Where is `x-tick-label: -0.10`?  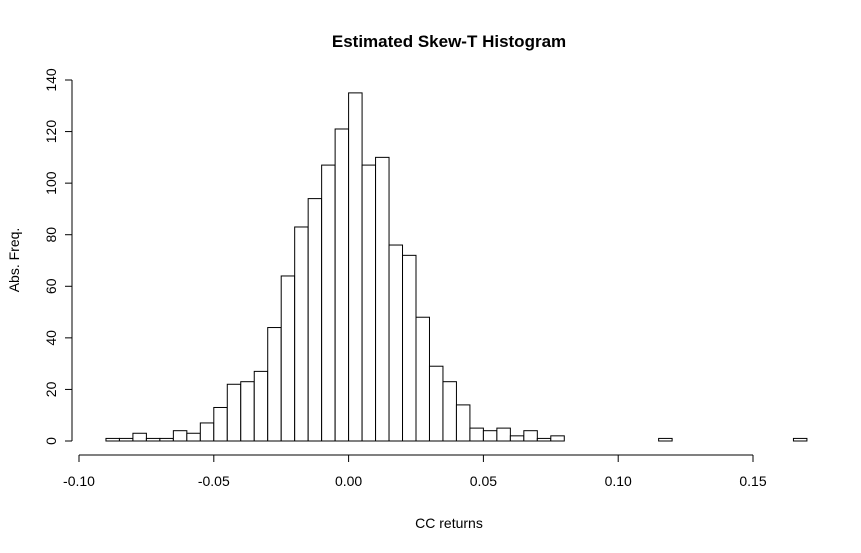 x-tick-label: -0.10 is located at coordinates (79, 481).